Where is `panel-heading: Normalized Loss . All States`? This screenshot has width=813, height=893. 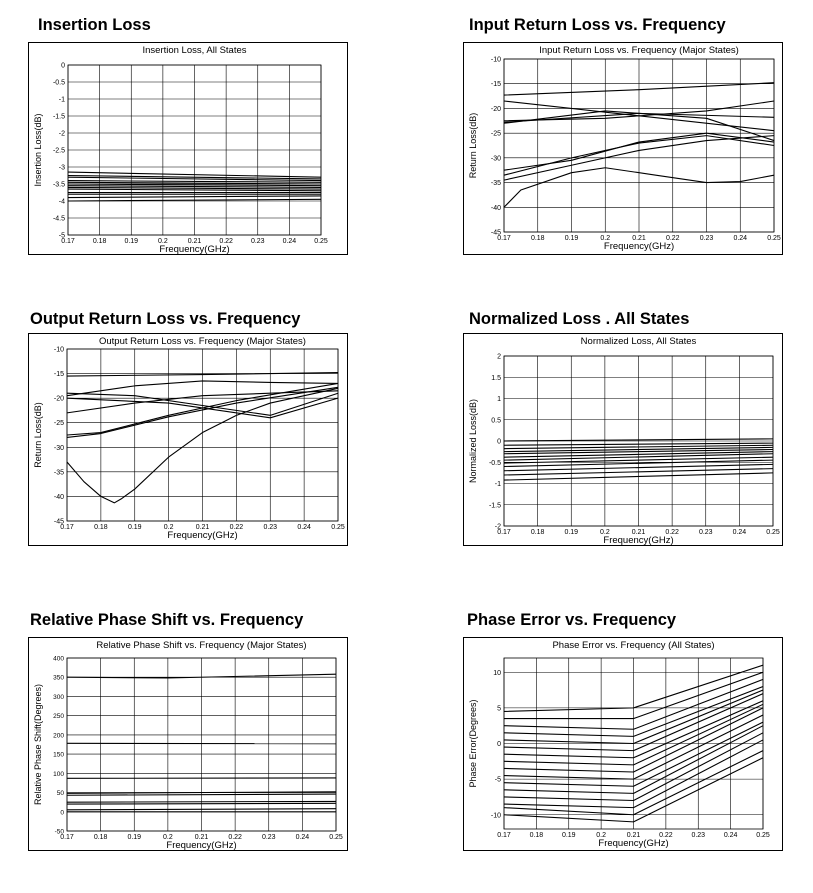
panel-heading: Normalized Loss . All States is located at coordinates (579, 319).